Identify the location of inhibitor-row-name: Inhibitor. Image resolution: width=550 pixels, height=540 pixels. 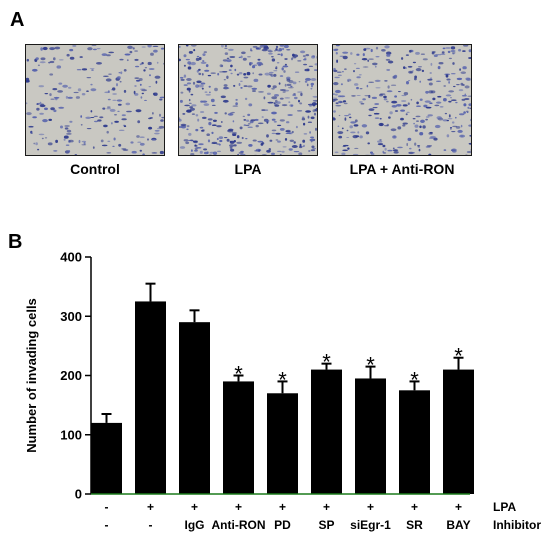
(517, 525).